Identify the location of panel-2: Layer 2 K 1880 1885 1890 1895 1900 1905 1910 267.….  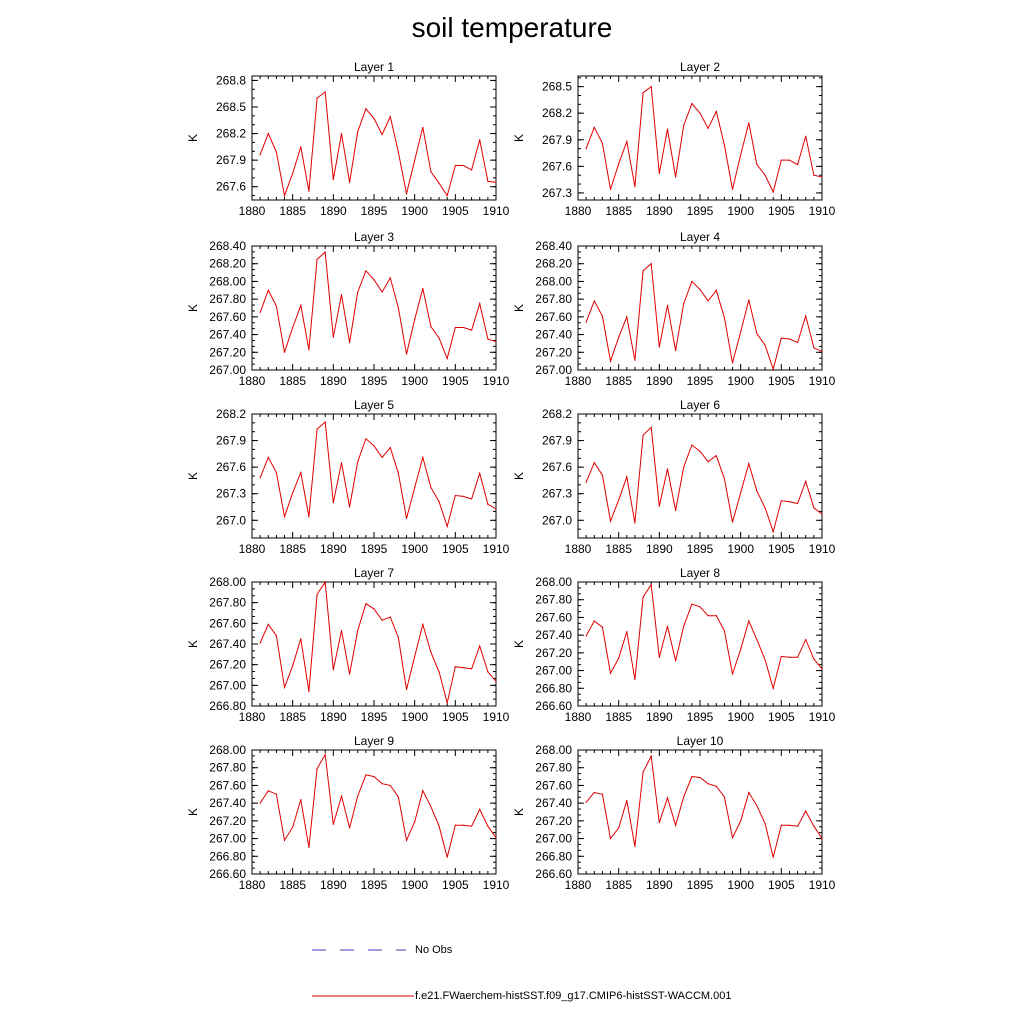
(674, 139).